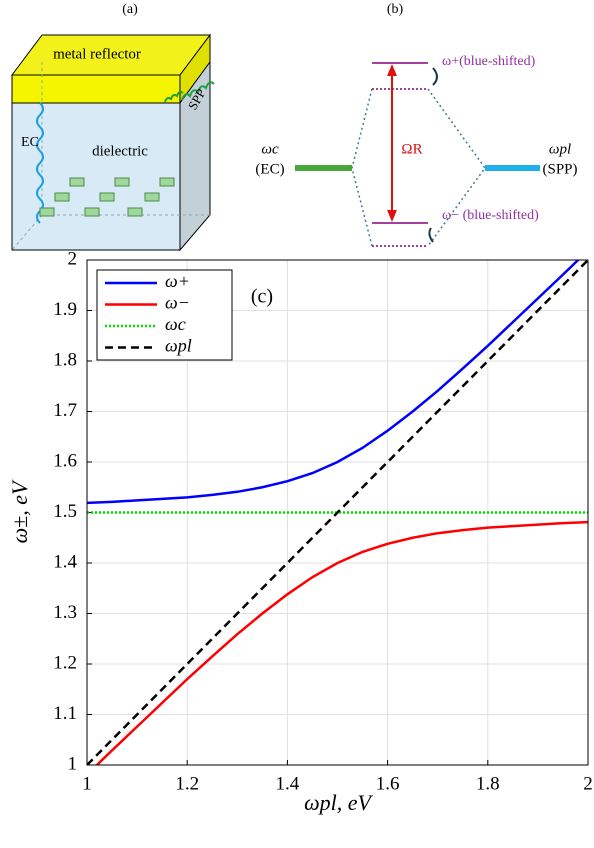 The width and height of the screenshot is (594, 848). I want to click on y-axis-label: ω±, eV, so click(19, 511).